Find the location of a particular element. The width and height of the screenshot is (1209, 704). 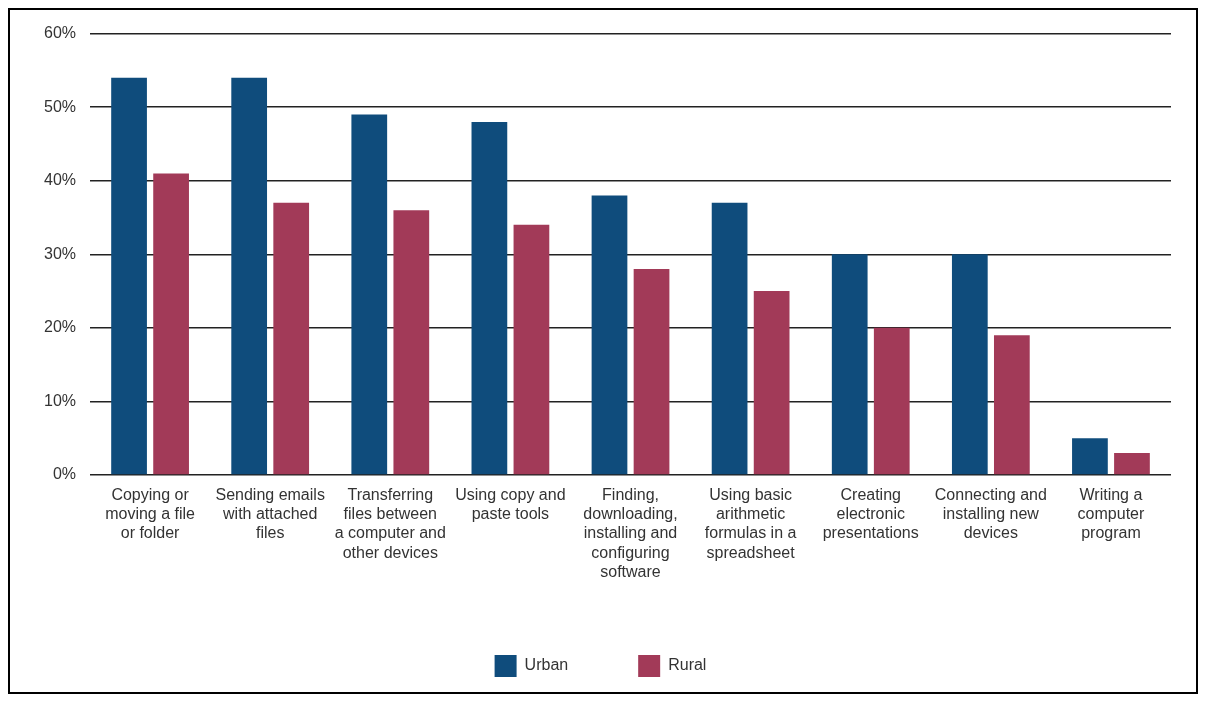

x-tick-label: Using copy and paste tools is located at coordinates (510, 504).